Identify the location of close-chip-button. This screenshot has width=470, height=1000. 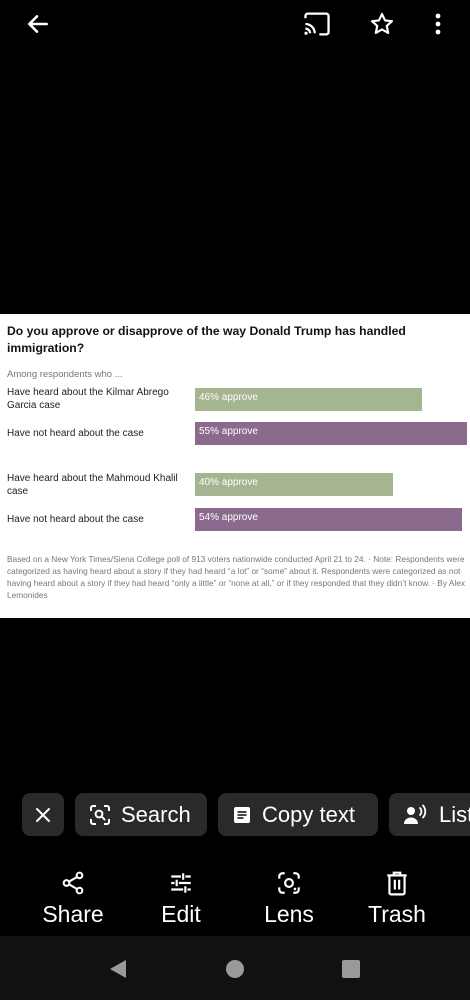
(43, 814).